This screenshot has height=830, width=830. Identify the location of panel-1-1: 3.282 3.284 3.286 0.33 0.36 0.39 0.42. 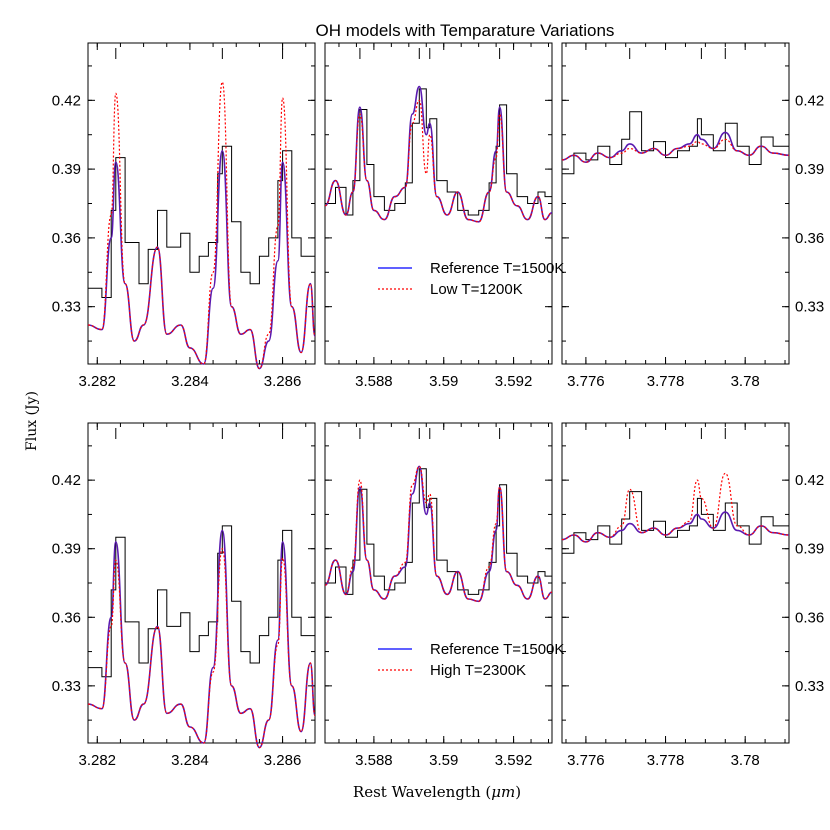
(184, 216).